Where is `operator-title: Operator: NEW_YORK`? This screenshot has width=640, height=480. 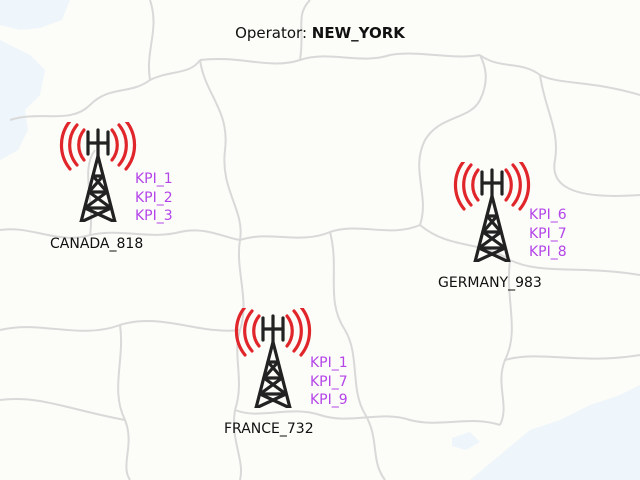
operator-title: Operator: NEW_YORK is located at coordinates (320, 33).